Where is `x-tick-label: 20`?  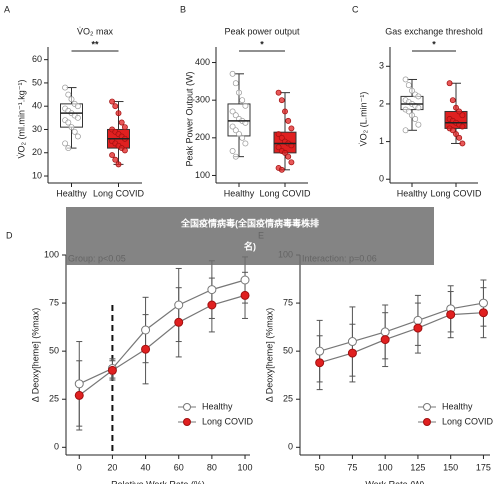 x-tick-label: 20 is located at coordinates (112, 467).